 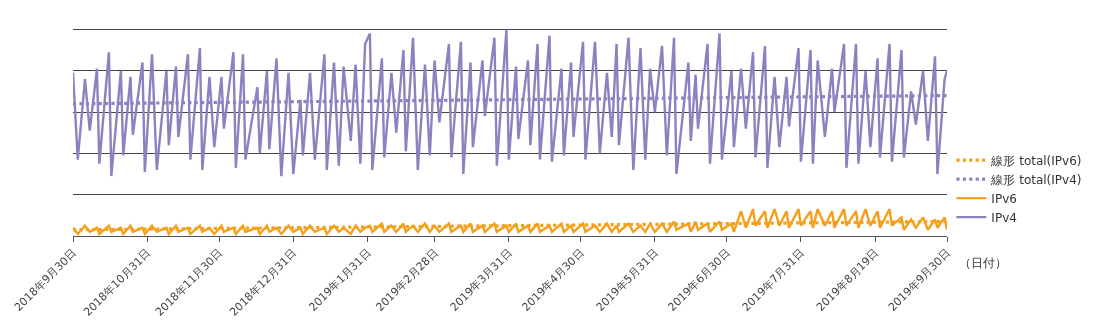 I want to click on x-axis-title: （日付）, so click(x=983, y=263).